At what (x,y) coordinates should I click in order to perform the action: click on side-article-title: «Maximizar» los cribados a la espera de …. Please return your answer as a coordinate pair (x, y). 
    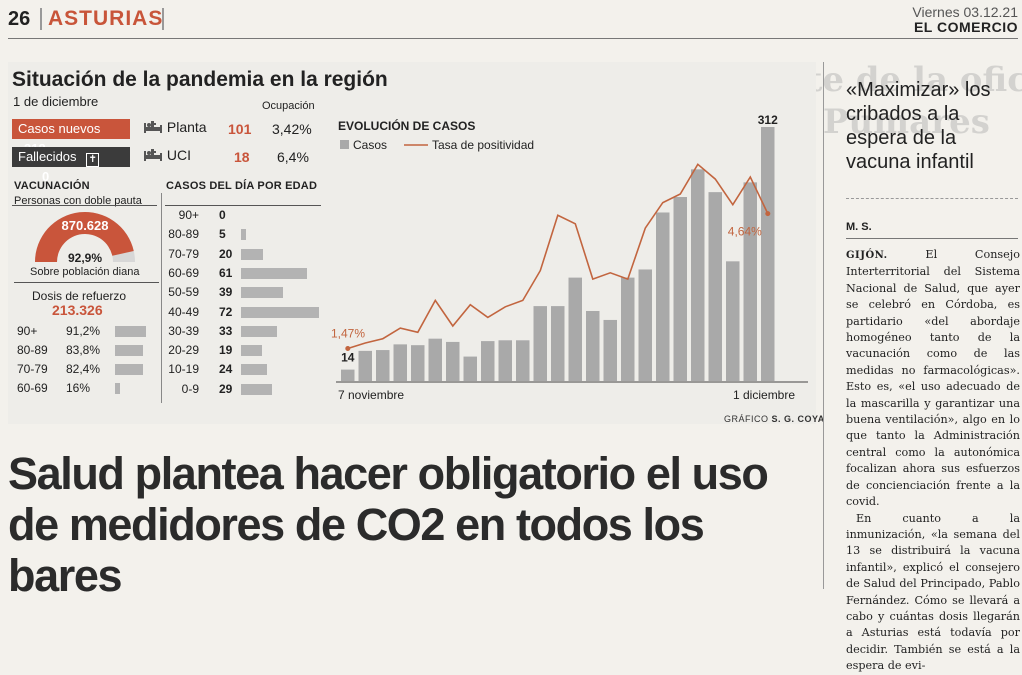
    Looking at the image, I should click on (918, 126).